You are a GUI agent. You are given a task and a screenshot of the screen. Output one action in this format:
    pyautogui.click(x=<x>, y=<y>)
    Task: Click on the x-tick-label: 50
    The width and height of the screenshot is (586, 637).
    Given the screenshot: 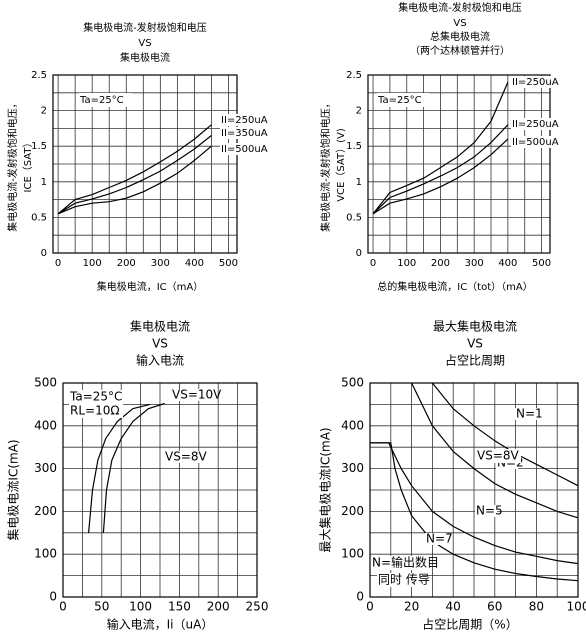 What is the action you would take?
    pyautogui.click(x=101, y=607)
    